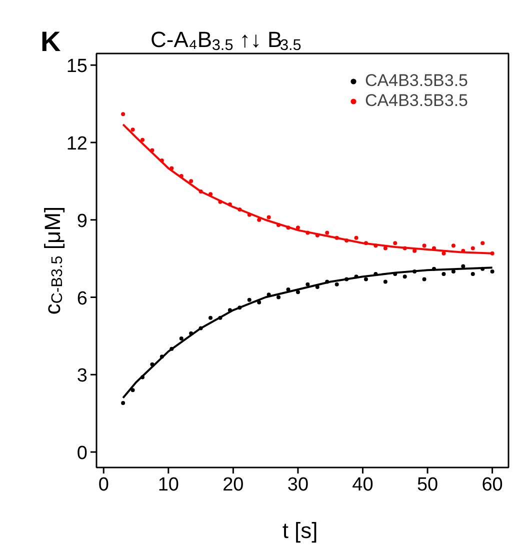 Image resolution: width=518 pixels, height=546 pixels. I want to click on y-tick-label: 15, so click(77, 67).